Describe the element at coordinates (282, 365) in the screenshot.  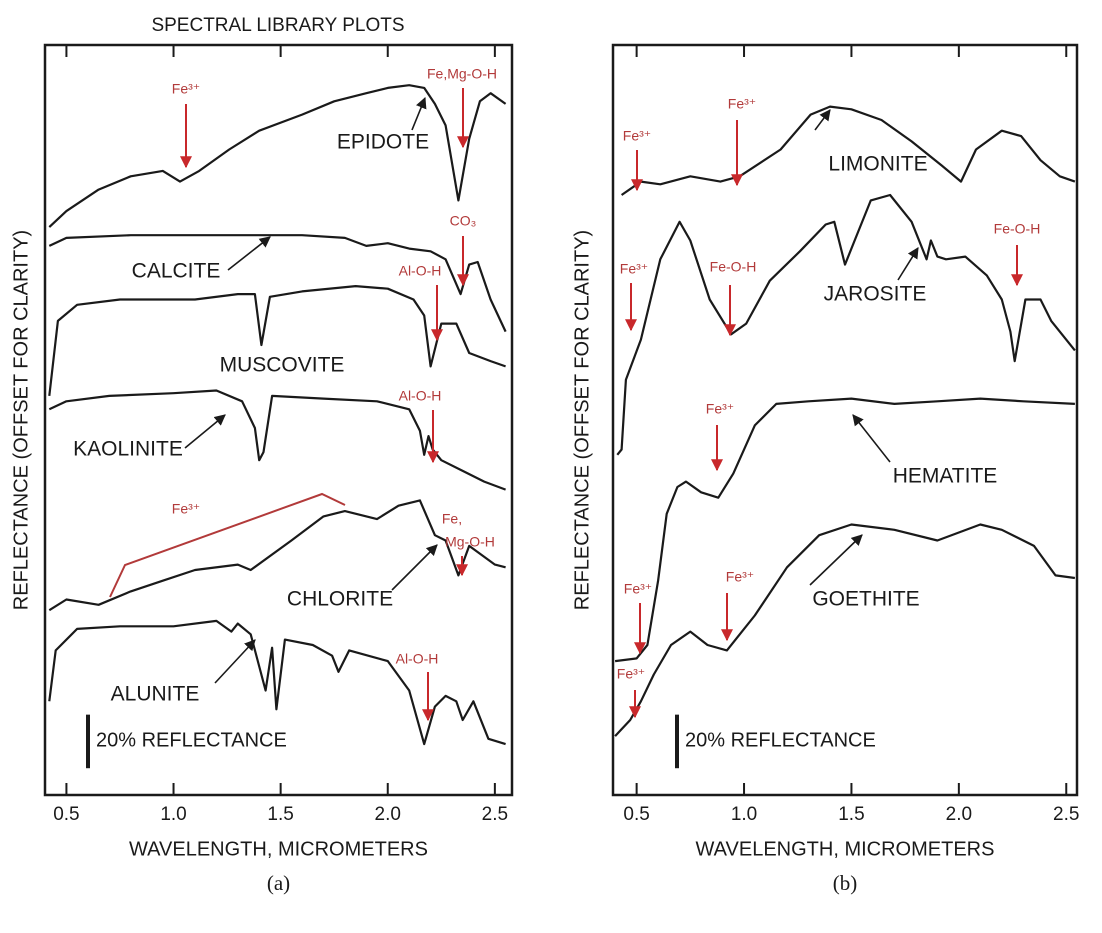
I see `series-label: MUSCOVITE` at that location.